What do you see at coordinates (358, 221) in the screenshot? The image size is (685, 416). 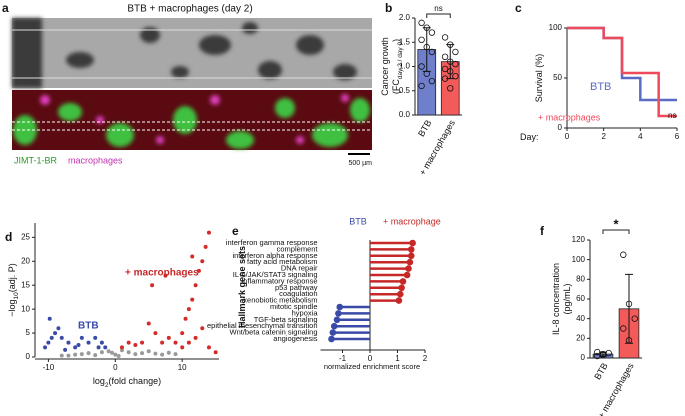 I see `group-label: BTB` at bounding box center [358, 221].